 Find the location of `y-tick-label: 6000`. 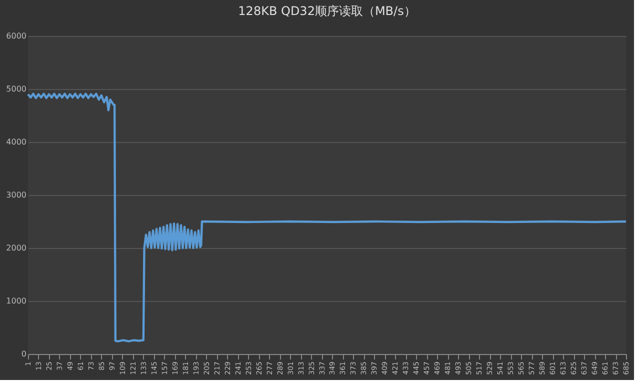

y-tick-label: 6000 is located at coordinates (16, 36).